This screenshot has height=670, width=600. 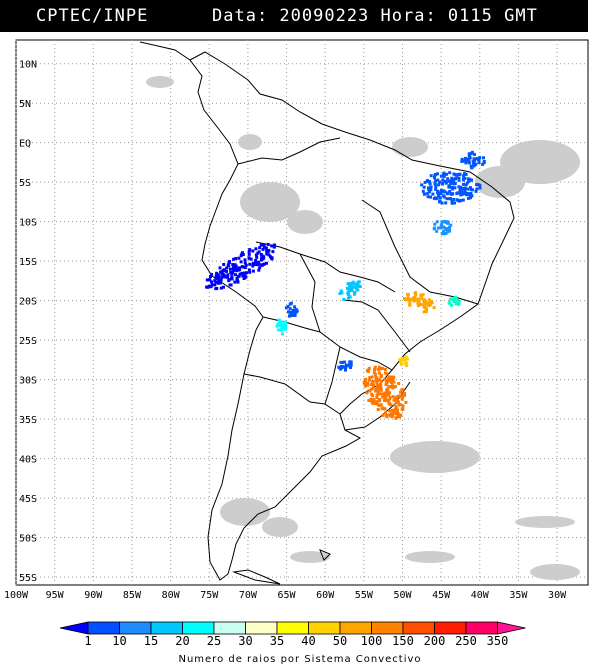 I want to click on cluster-misiones, so click(x=345, y=366).